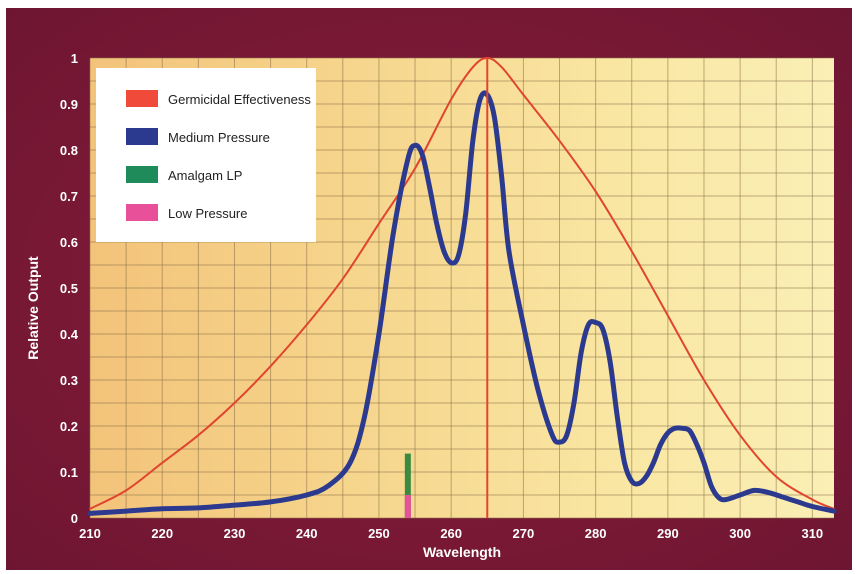  I want to click on x-tick-label: 230, so click(235, 533).